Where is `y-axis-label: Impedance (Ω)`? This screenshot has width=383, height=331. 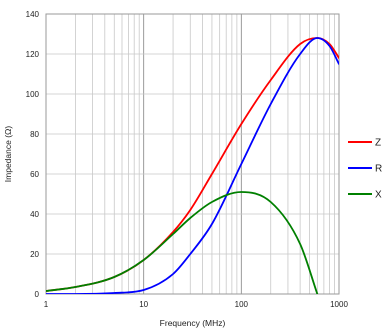 y-axis-label: Impedance (Ω) is located at coordinates (8, 154).